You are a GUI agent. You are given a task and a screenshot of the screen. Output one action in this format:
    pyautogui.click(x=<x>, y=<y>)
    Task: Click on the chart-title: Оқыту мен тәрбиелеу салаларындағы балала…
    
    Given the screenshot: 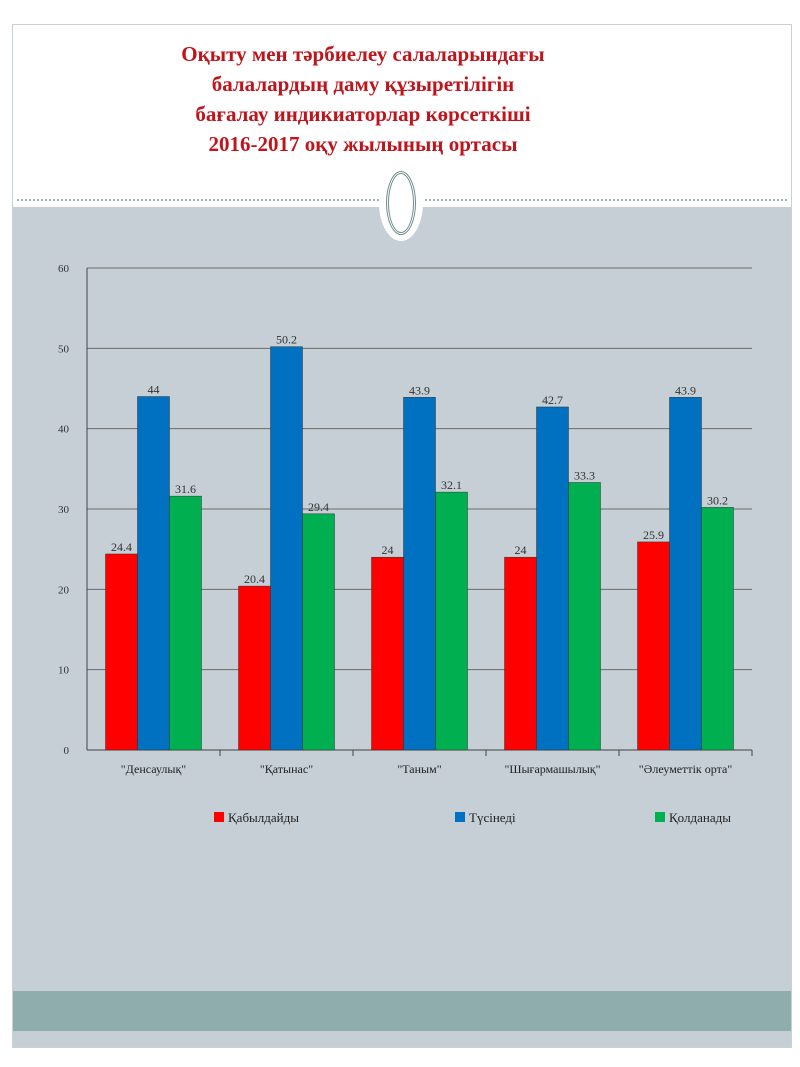 What is the action you would take?
    pyautogui.click(x=363, y=99)
    